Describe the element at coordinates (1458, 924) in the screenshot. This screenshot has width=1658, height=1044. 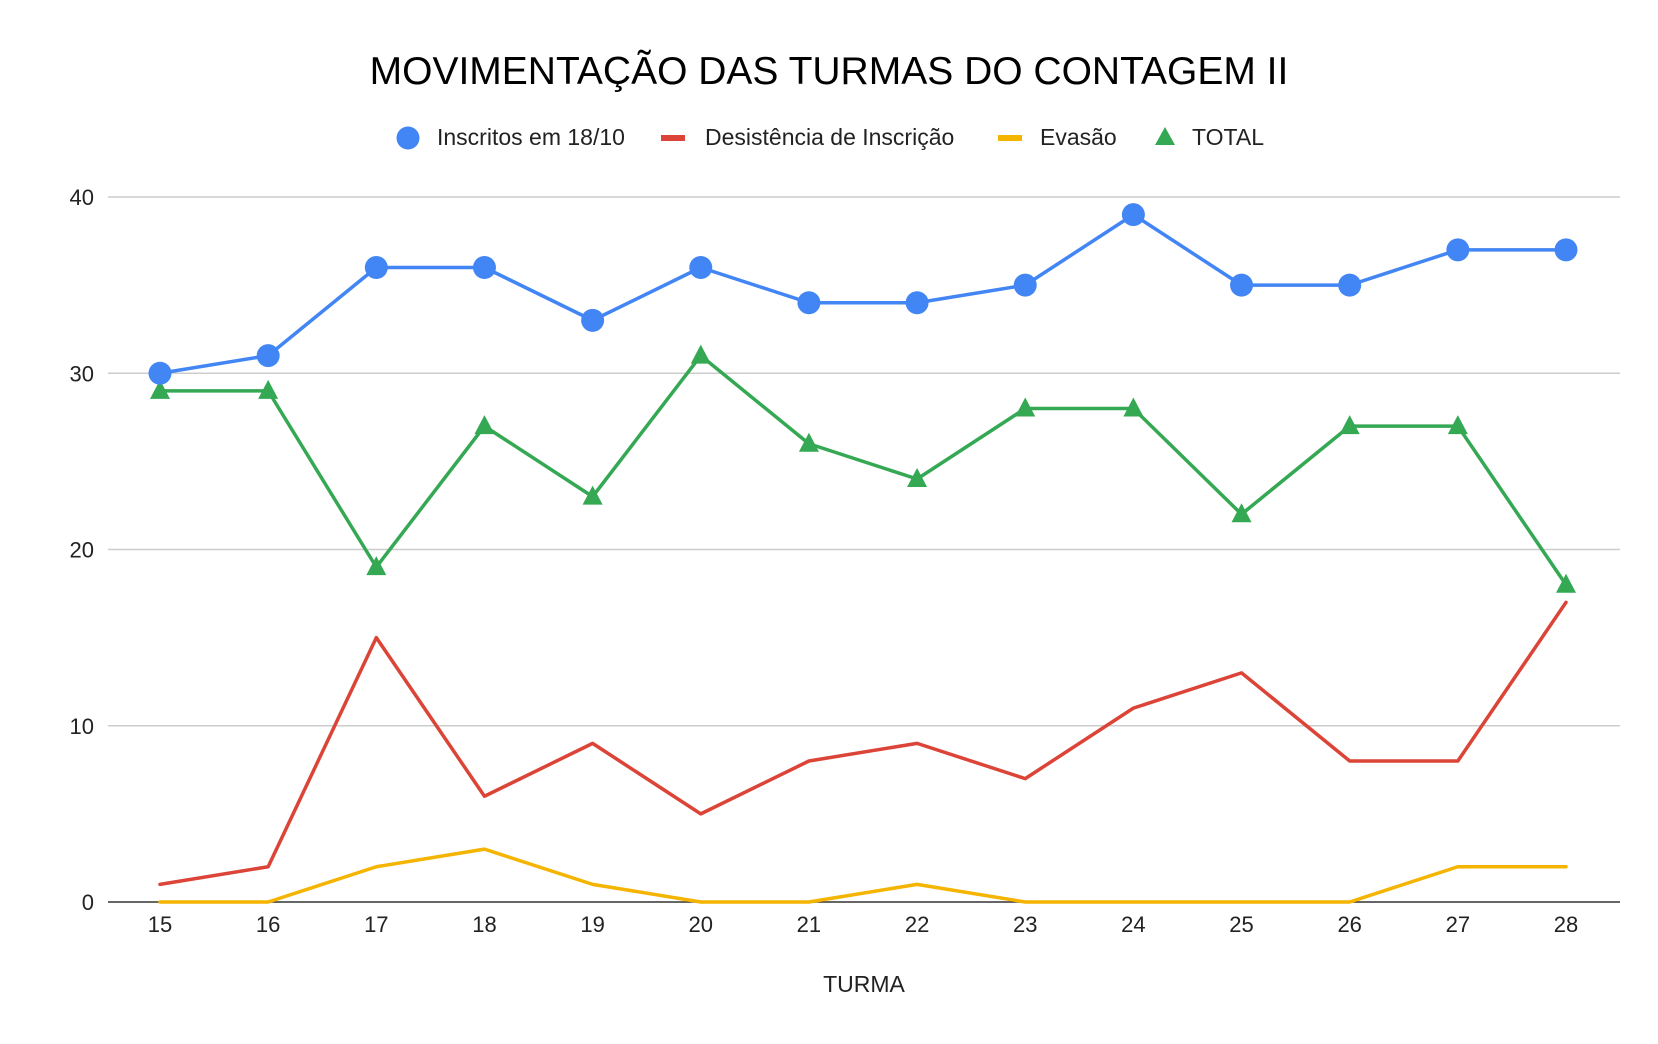
I see `x-tick-label: 27` at that location.